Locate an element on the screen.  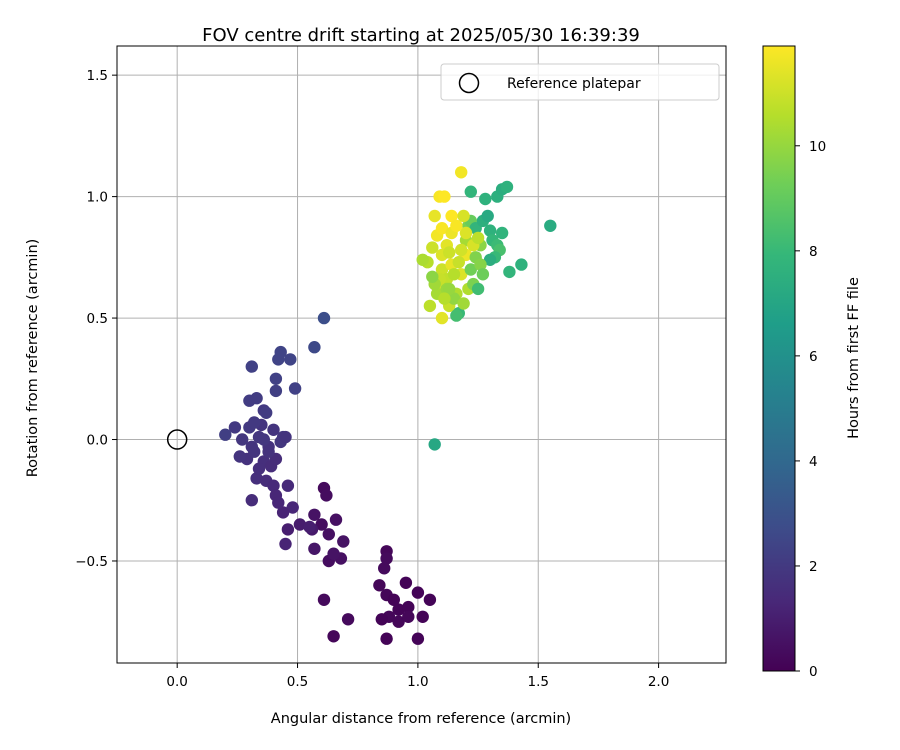
legend-box is located at coordinates (580, 82).